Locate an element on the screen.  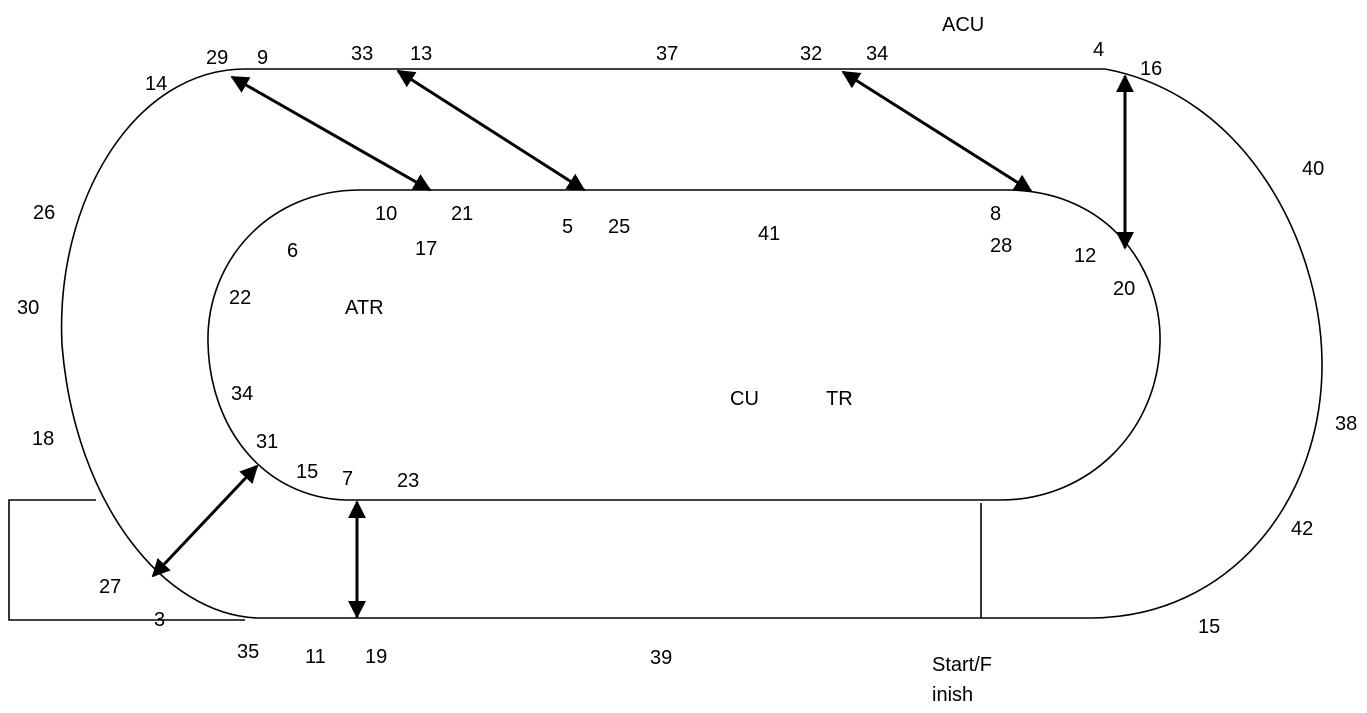
position-number: 10 is located at coordinates (386, 214).